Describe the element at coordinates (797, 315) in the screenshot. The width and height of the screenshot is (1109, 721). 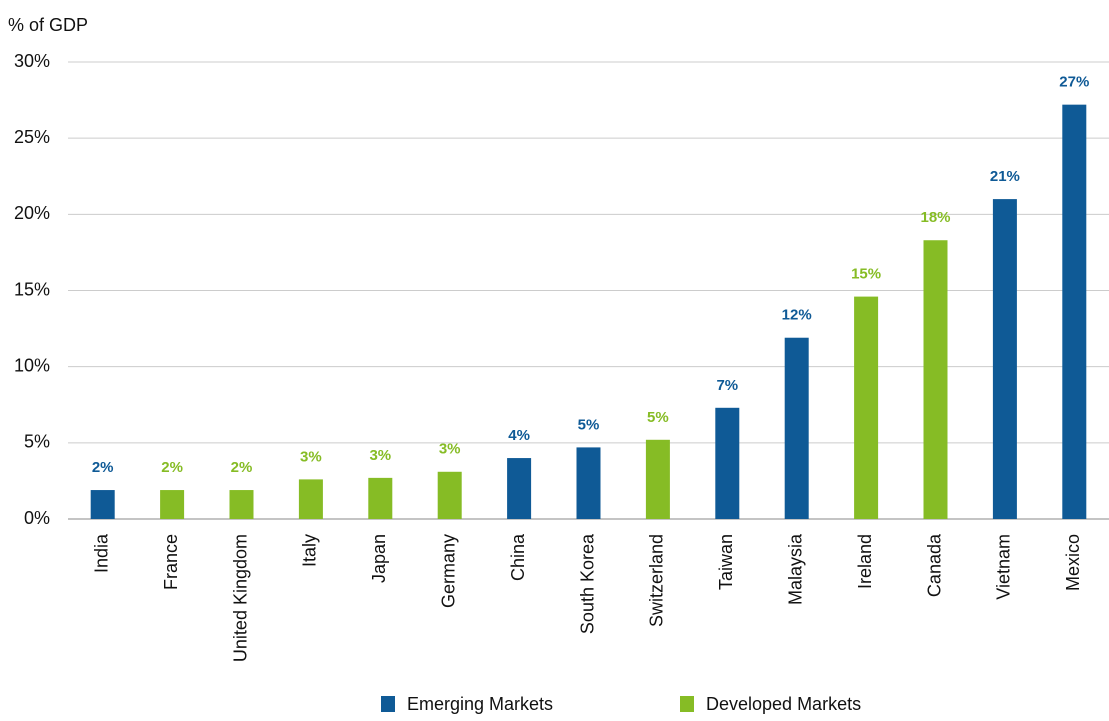
I see `value-label: 12%` at that location.